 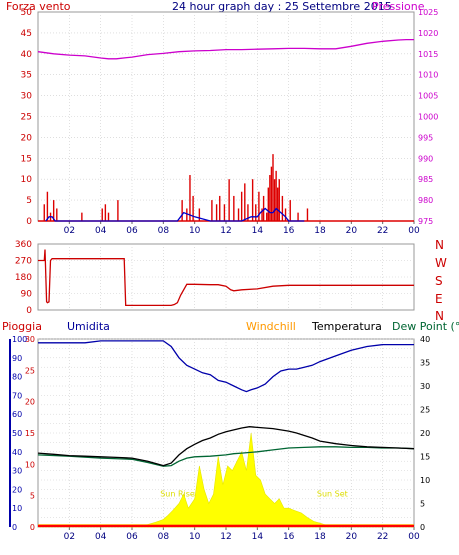 I want to click on climate-panel-xtick-label-10: 22, so click(x=382, y=537).